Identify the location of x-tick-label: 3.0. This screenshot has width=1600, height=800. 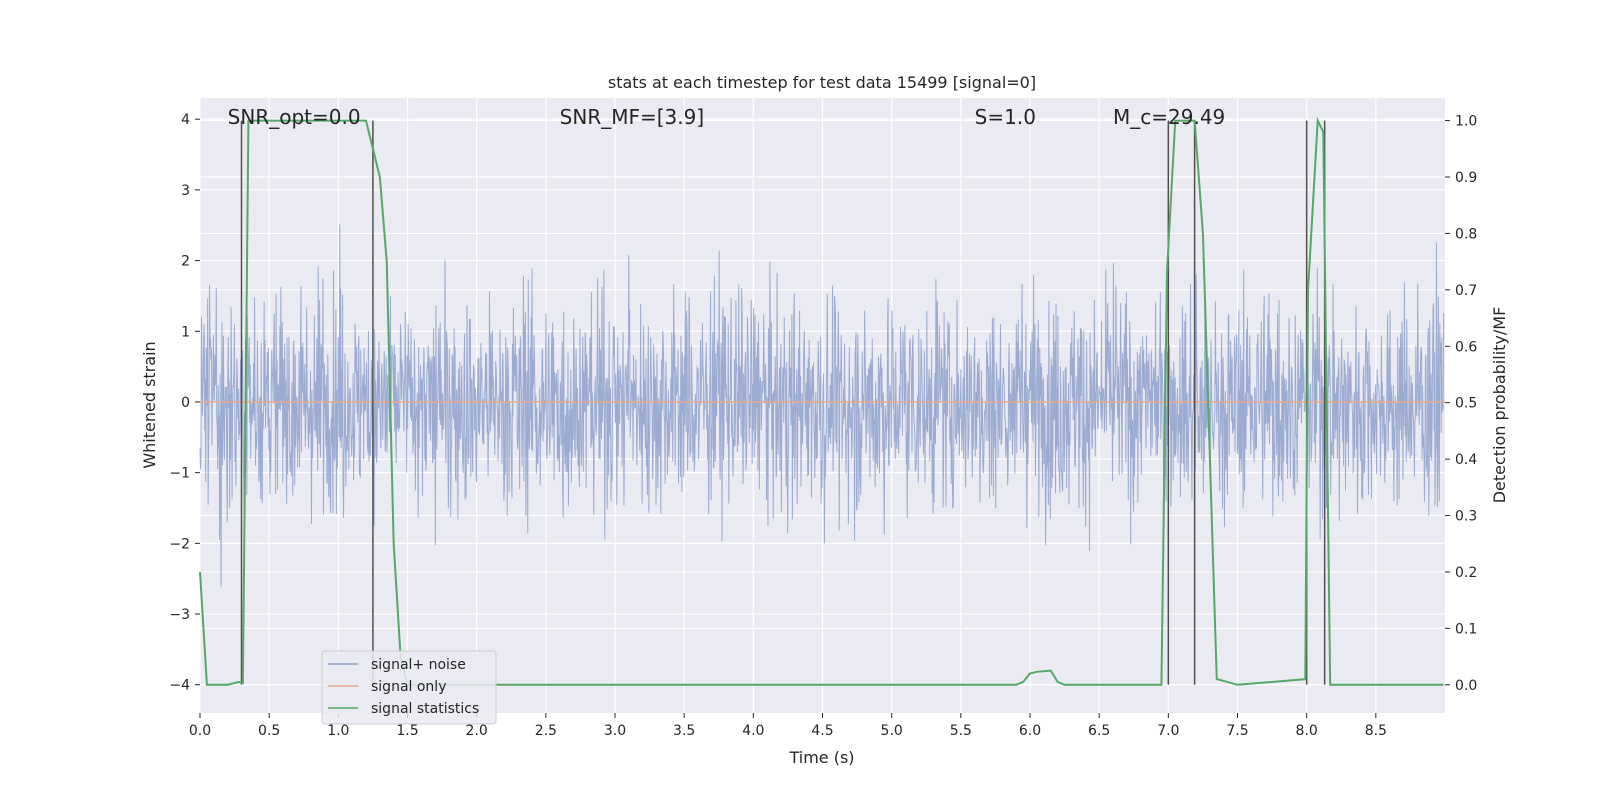
(615, 731).